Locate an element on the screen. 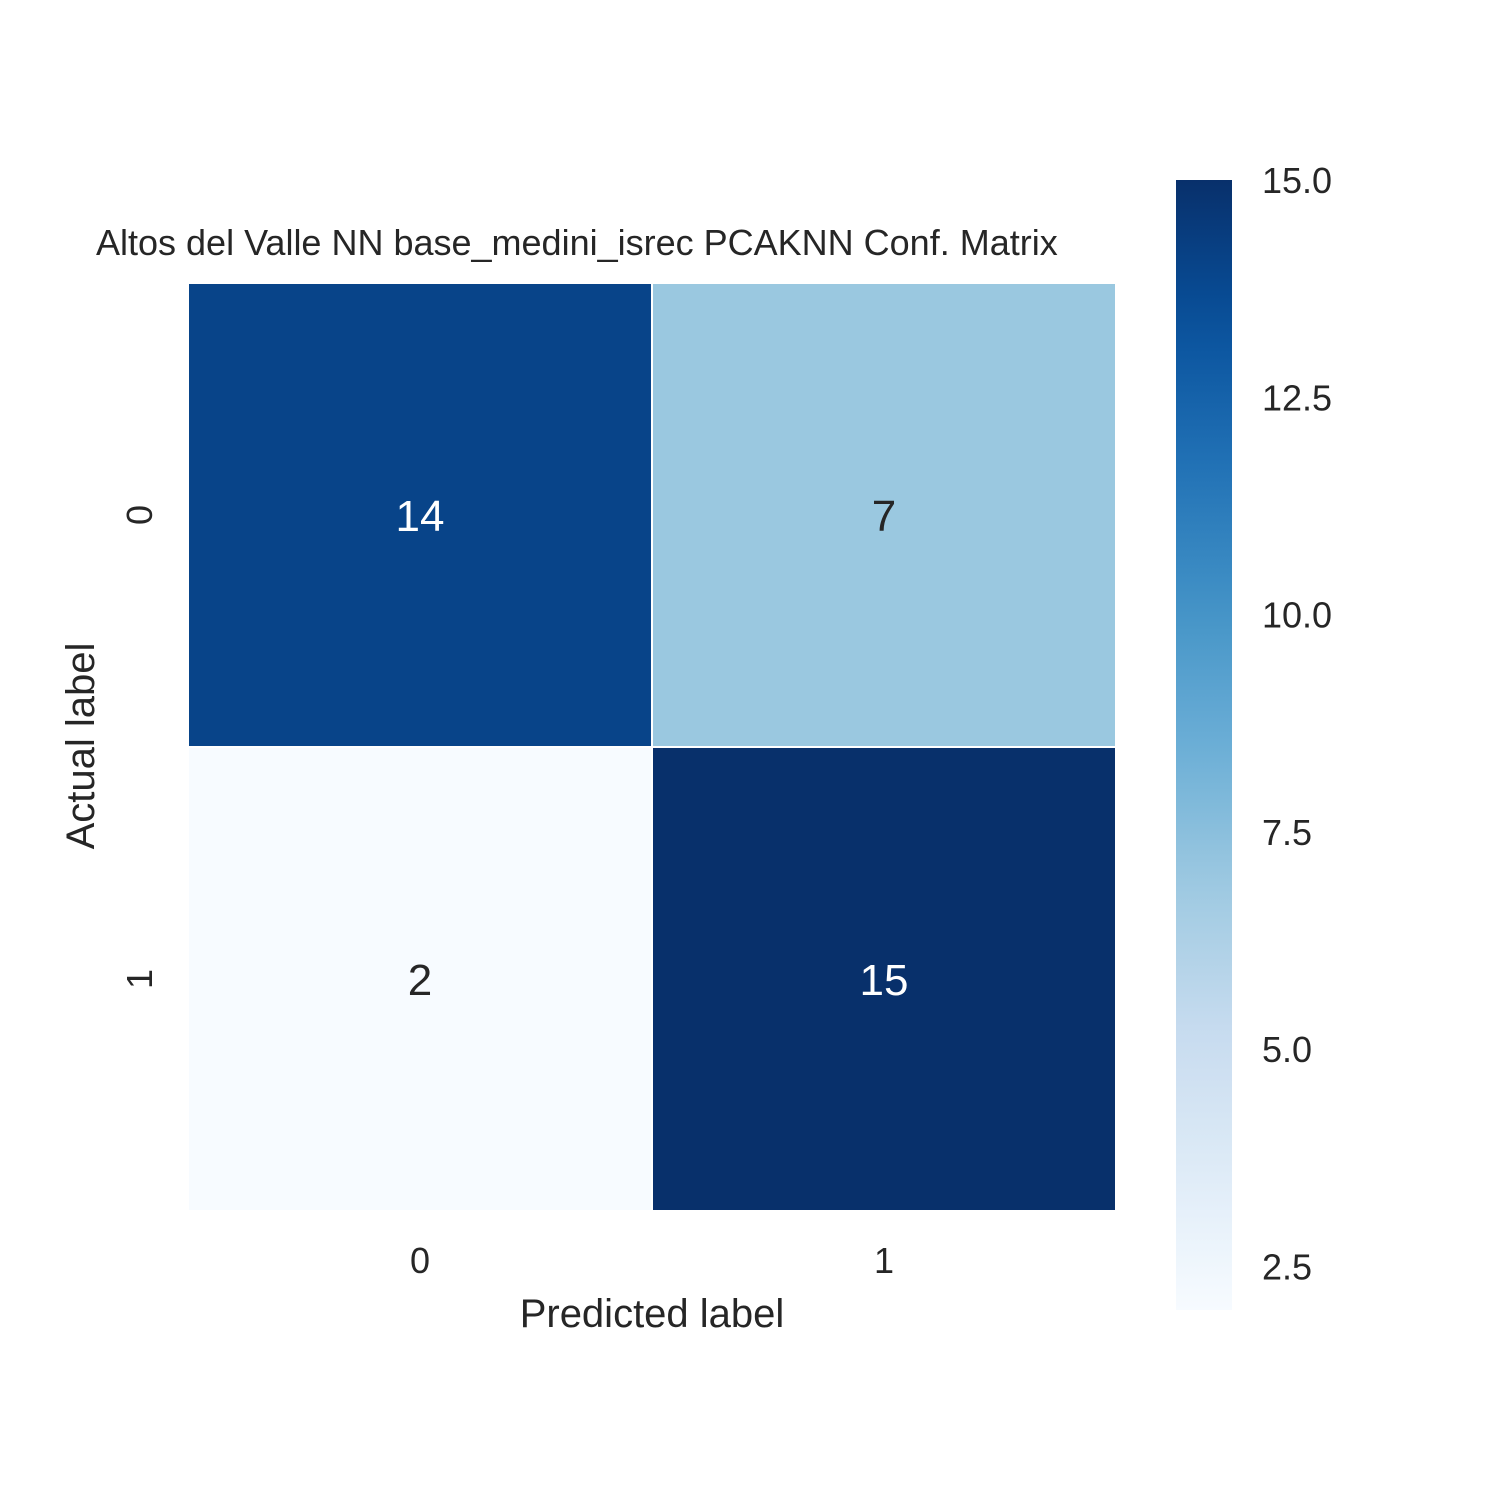 This screenshot has height=1500, width=1500. colorbar-tick-label: 15.0 is located at coordinates (1297, 180).